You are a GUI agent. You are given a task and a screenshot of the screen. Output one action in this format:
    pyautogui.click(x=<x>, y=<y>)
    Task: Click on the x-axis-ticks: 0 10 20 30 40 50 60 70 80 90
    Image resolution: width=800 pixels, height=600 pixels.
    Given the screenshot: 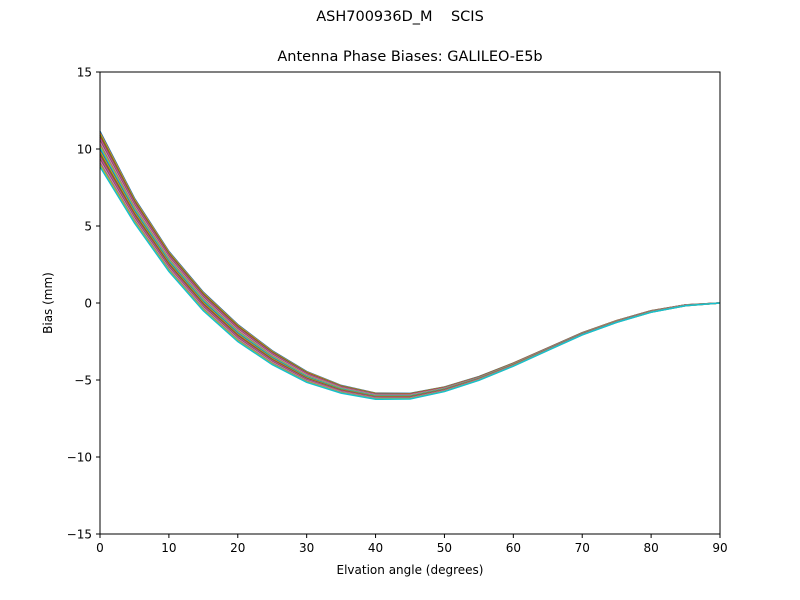 What is the action you would take?
    pyautogui.click(x=412, y=544)
    